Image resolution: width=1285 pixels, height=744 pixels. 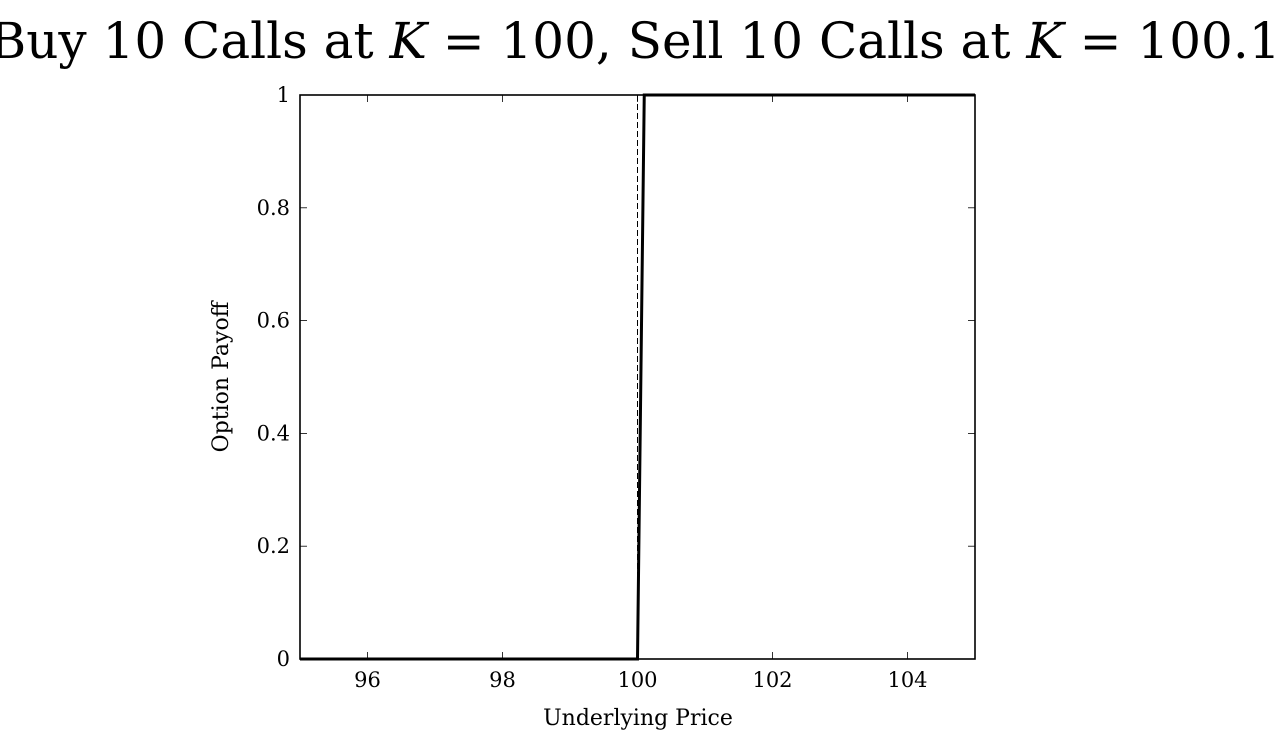 I want to click on y-tick-label: 0.6, so click(x=273, y=321).